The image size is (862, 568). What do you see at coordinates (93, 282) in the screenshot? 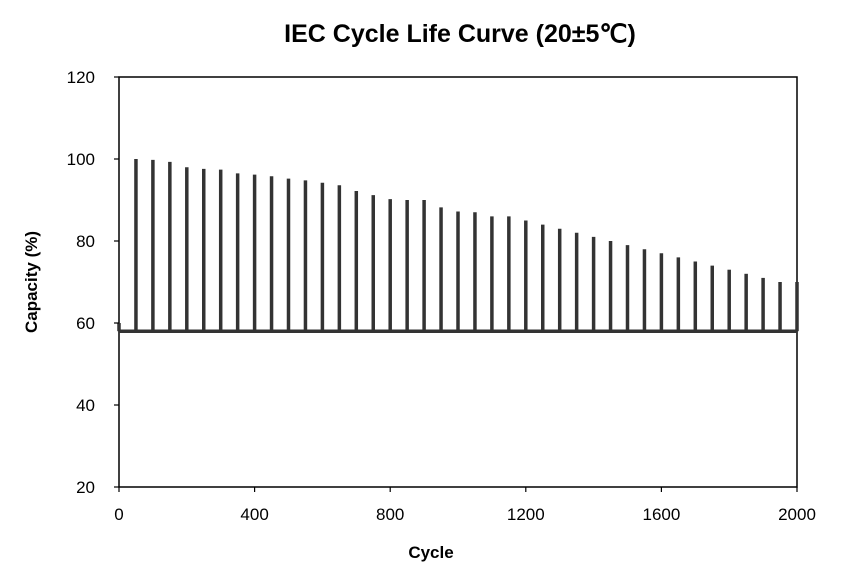
I see `y-axis-ticks: 20 40 60 80 100 120` at bounding box center [93, 282].